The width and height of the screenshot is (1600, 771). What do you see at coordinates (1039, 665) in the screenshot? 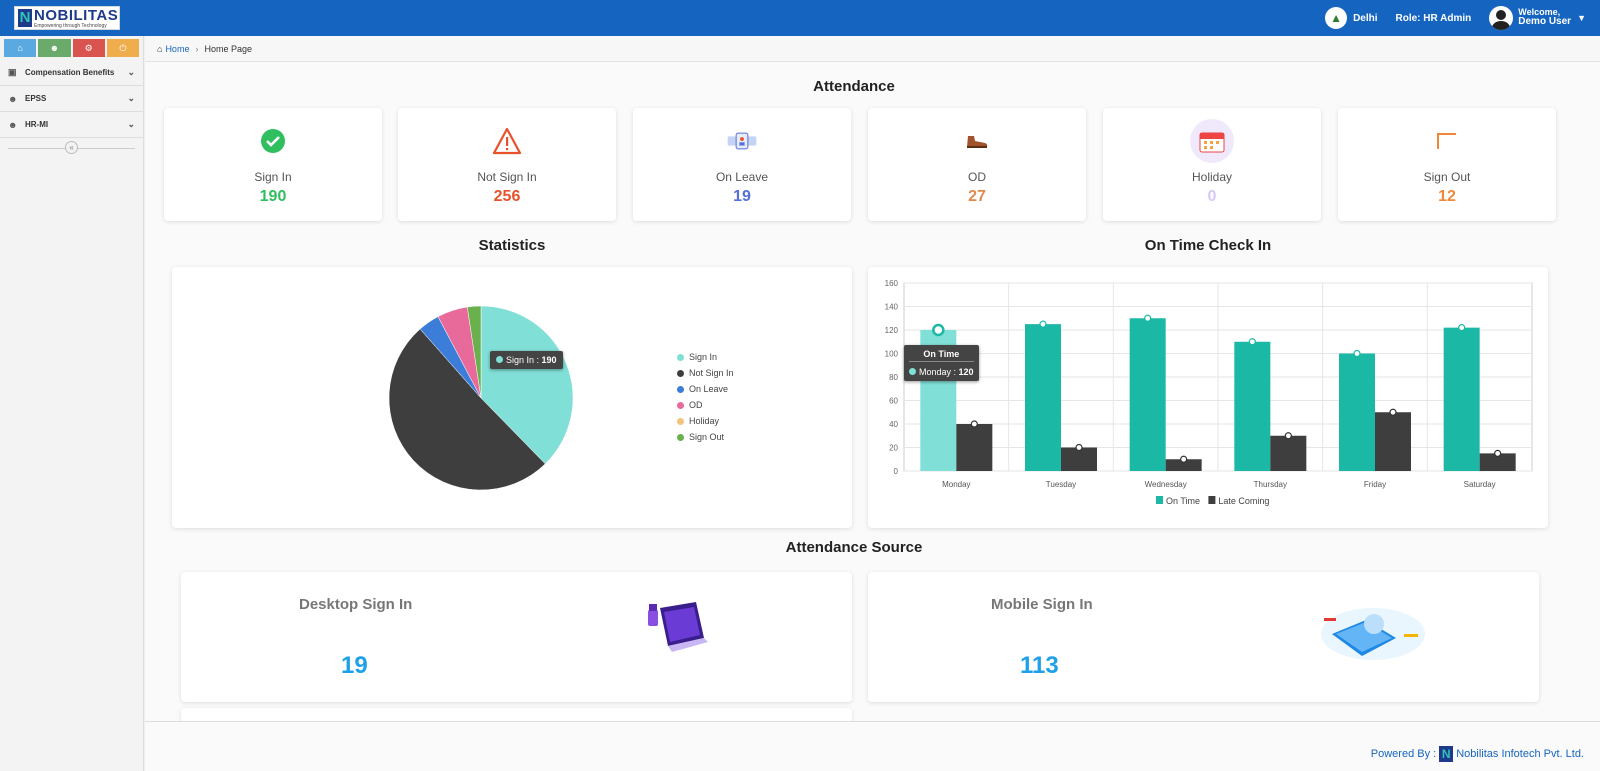
I see `mobile-sign-in-value: 113` at bounding box center [1039, 665].